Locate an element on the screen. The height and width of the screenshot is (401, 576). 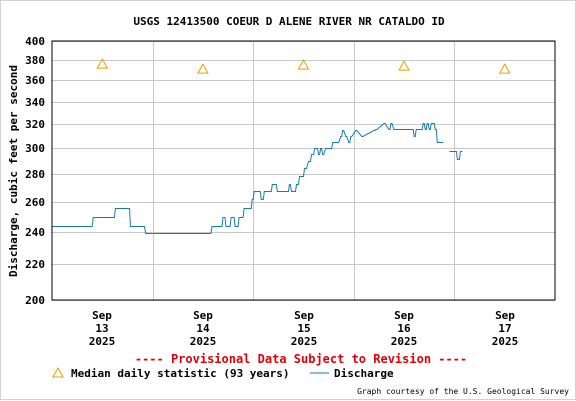
discharge-legend-label: Discharge is located at coordinates (364, 373).